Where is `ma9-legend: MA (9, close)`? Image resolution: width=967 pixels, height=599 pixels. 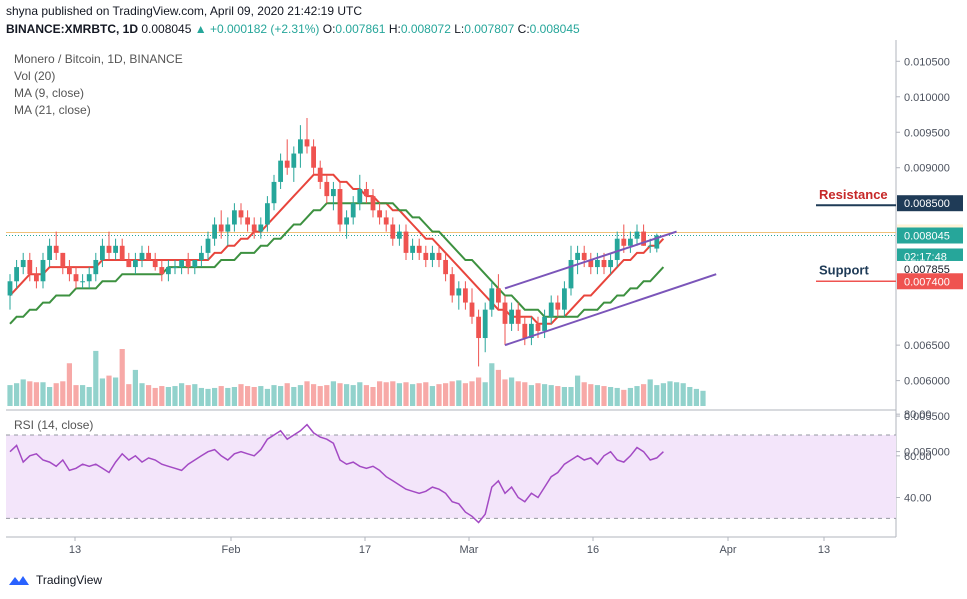
ma9-legend: MA (9, close) is located at coordinates (49, 93).